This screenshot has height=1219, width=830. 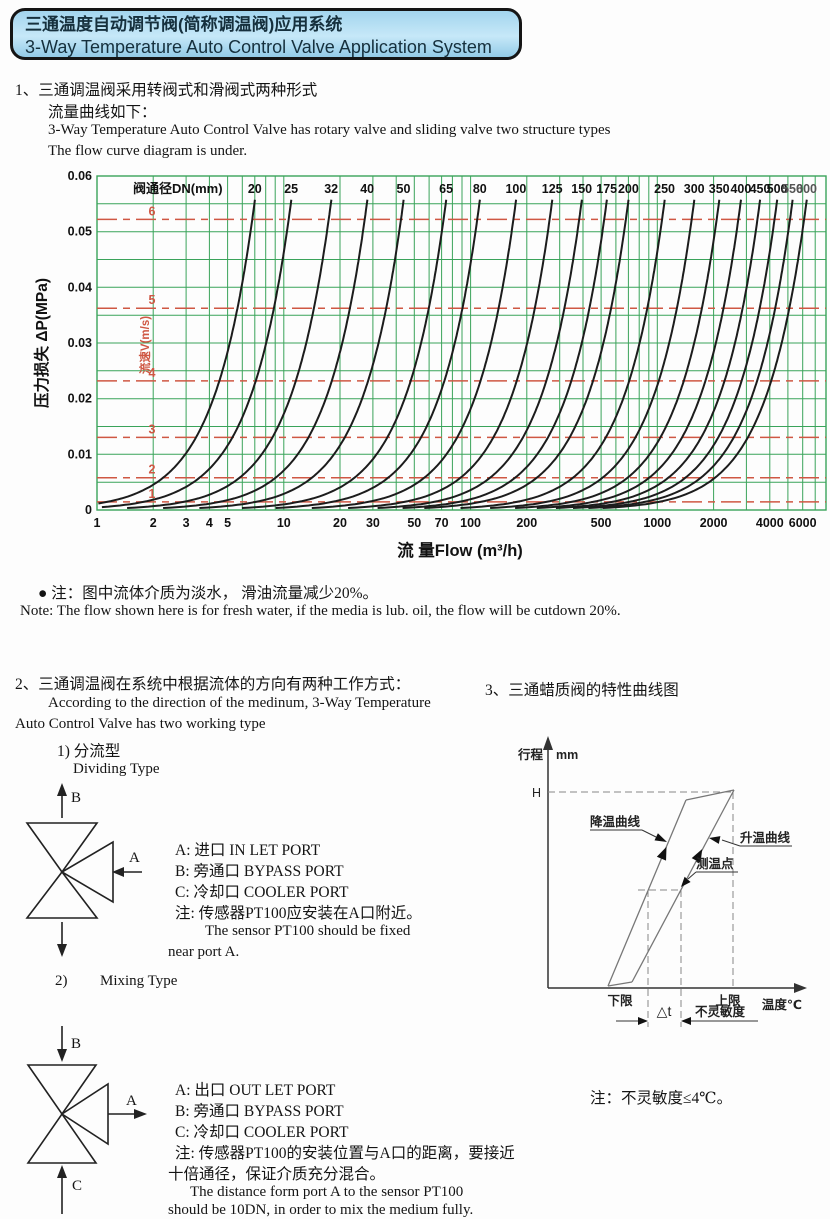 What do you see at coordinates (373, 523) in the screenshot?
I see `svg-text: 30` at bounding box center [373, 523].